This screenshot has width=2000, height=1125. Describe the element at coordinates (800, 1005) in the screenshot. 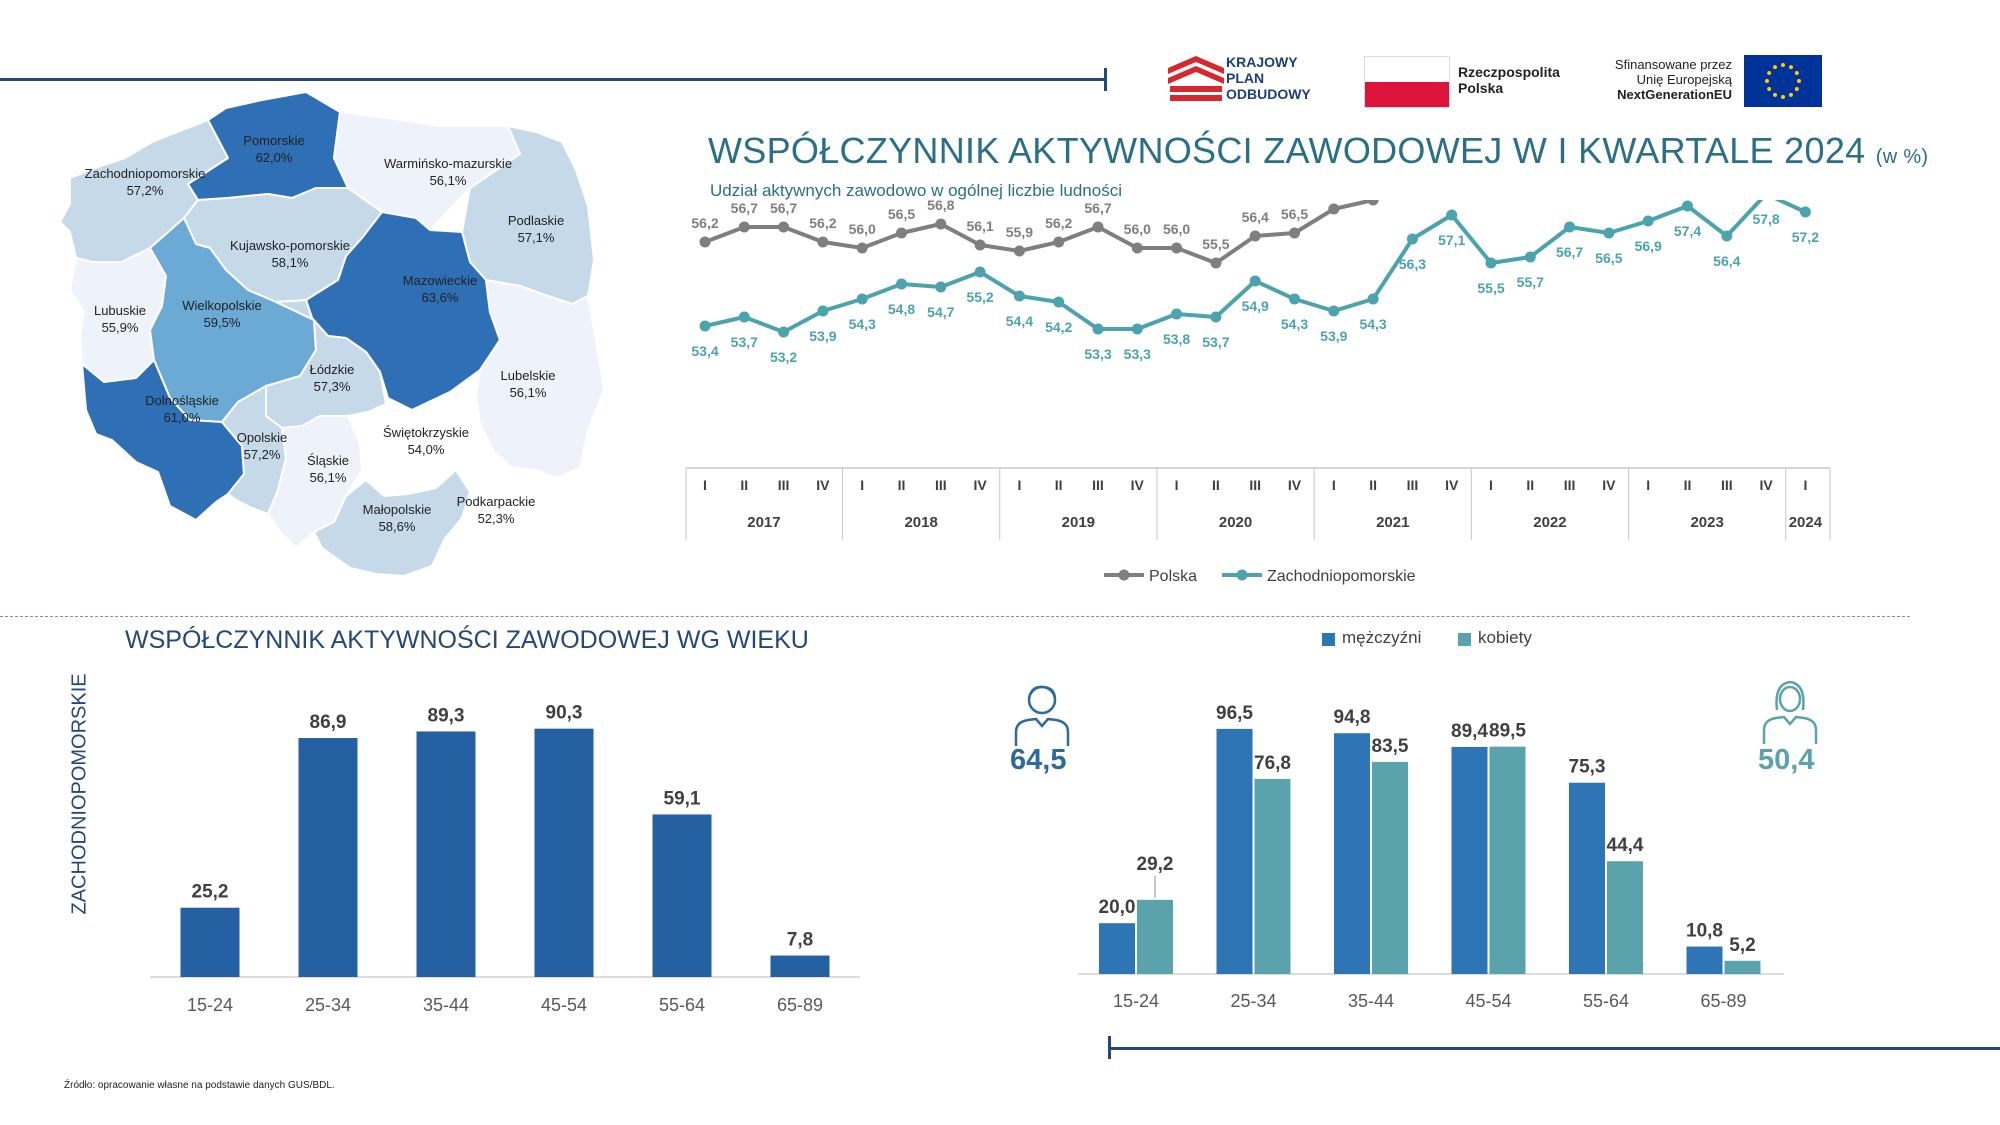

I see `age-category-label: 65-89` at that location.